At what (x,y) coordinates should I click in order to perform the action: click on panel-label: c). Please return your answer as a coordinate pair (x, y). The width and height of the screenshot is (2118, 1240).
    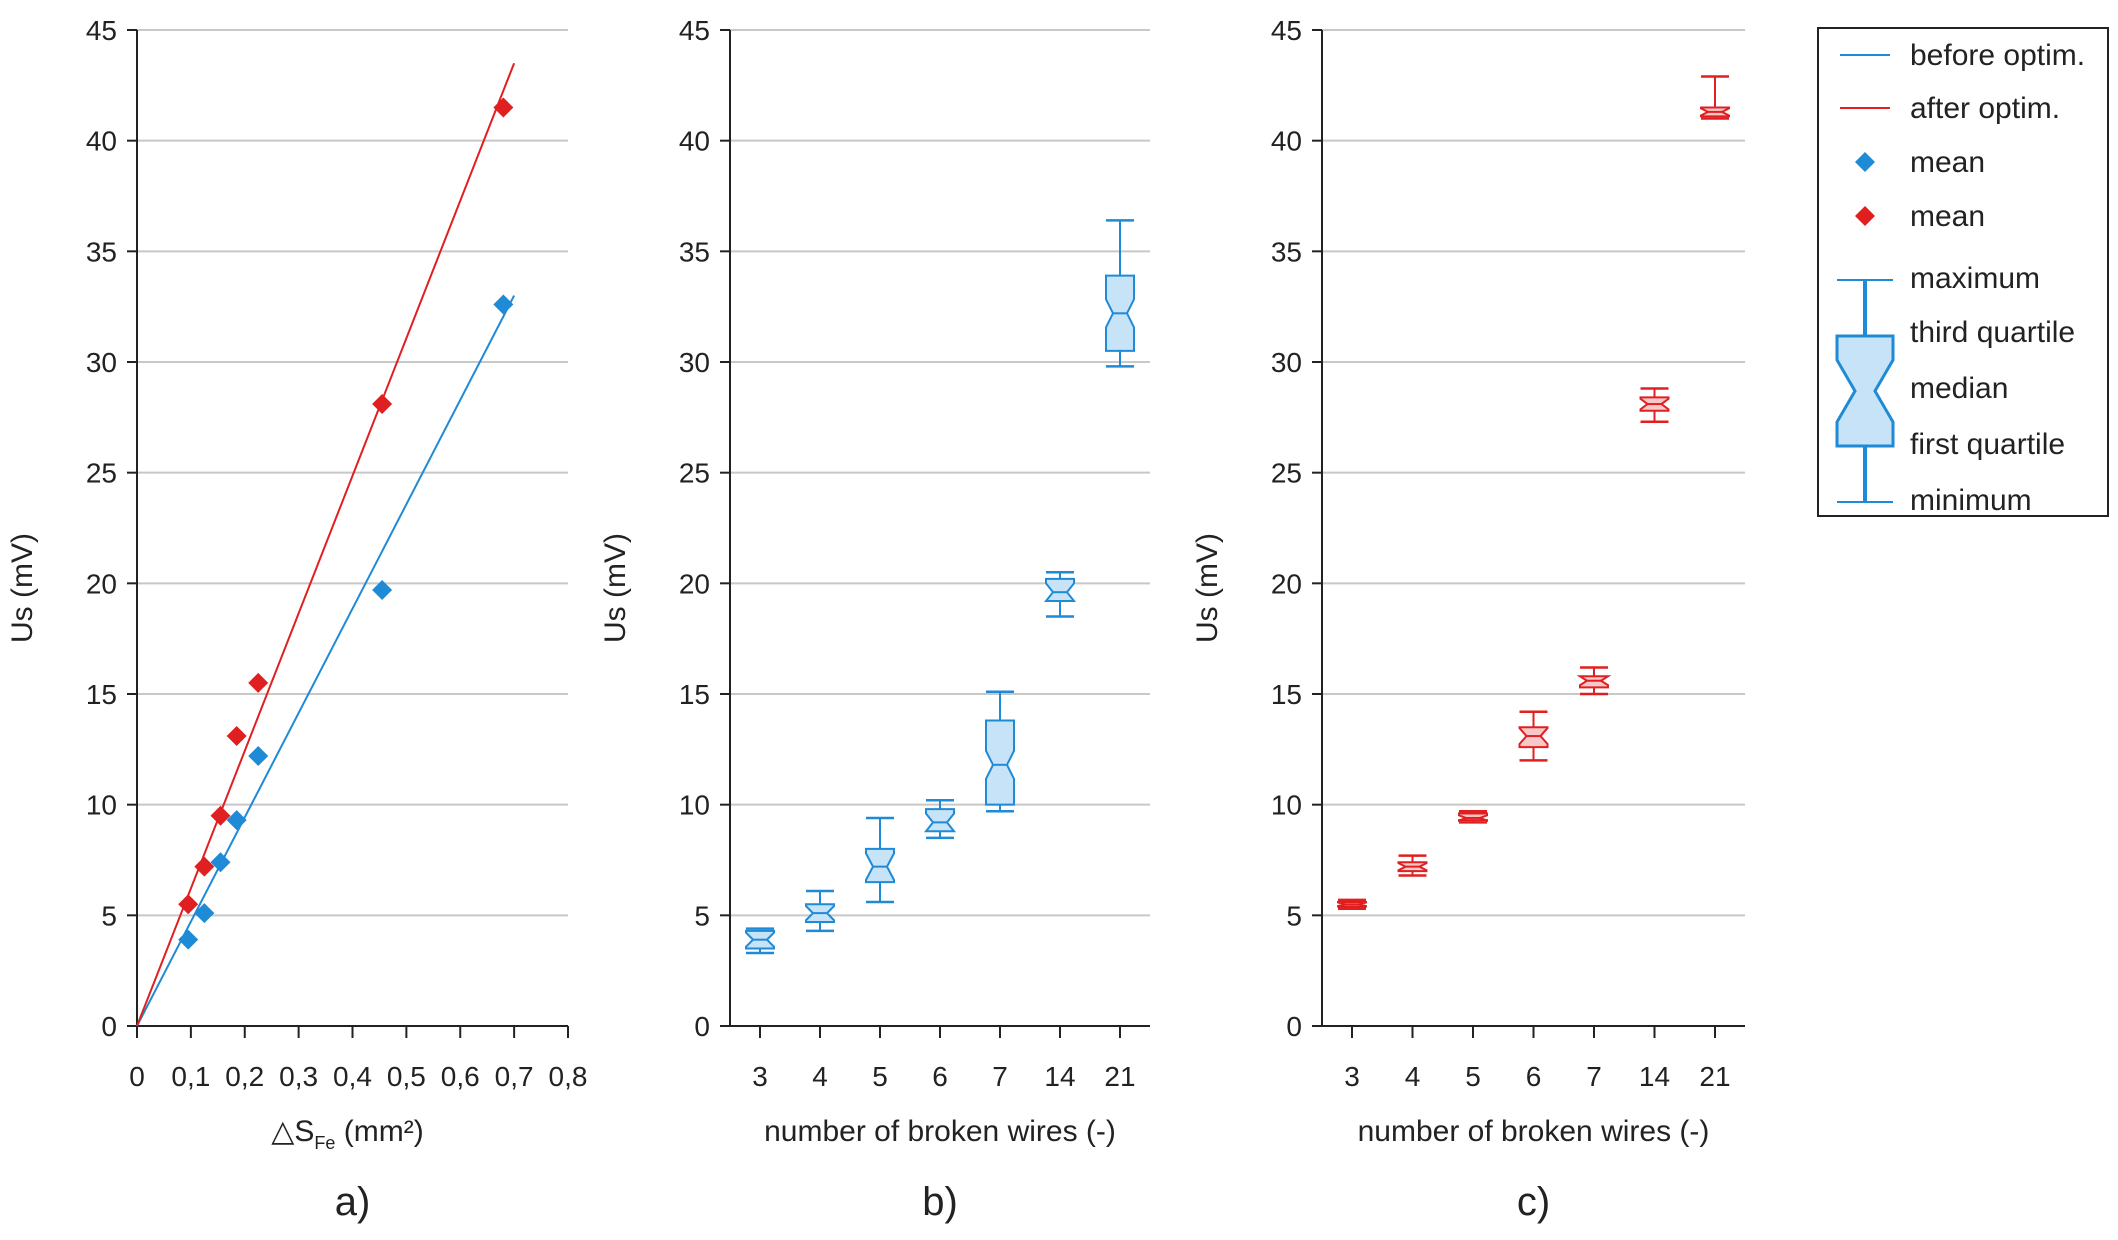
    Looking at the image, I should click on (1533, 1202).